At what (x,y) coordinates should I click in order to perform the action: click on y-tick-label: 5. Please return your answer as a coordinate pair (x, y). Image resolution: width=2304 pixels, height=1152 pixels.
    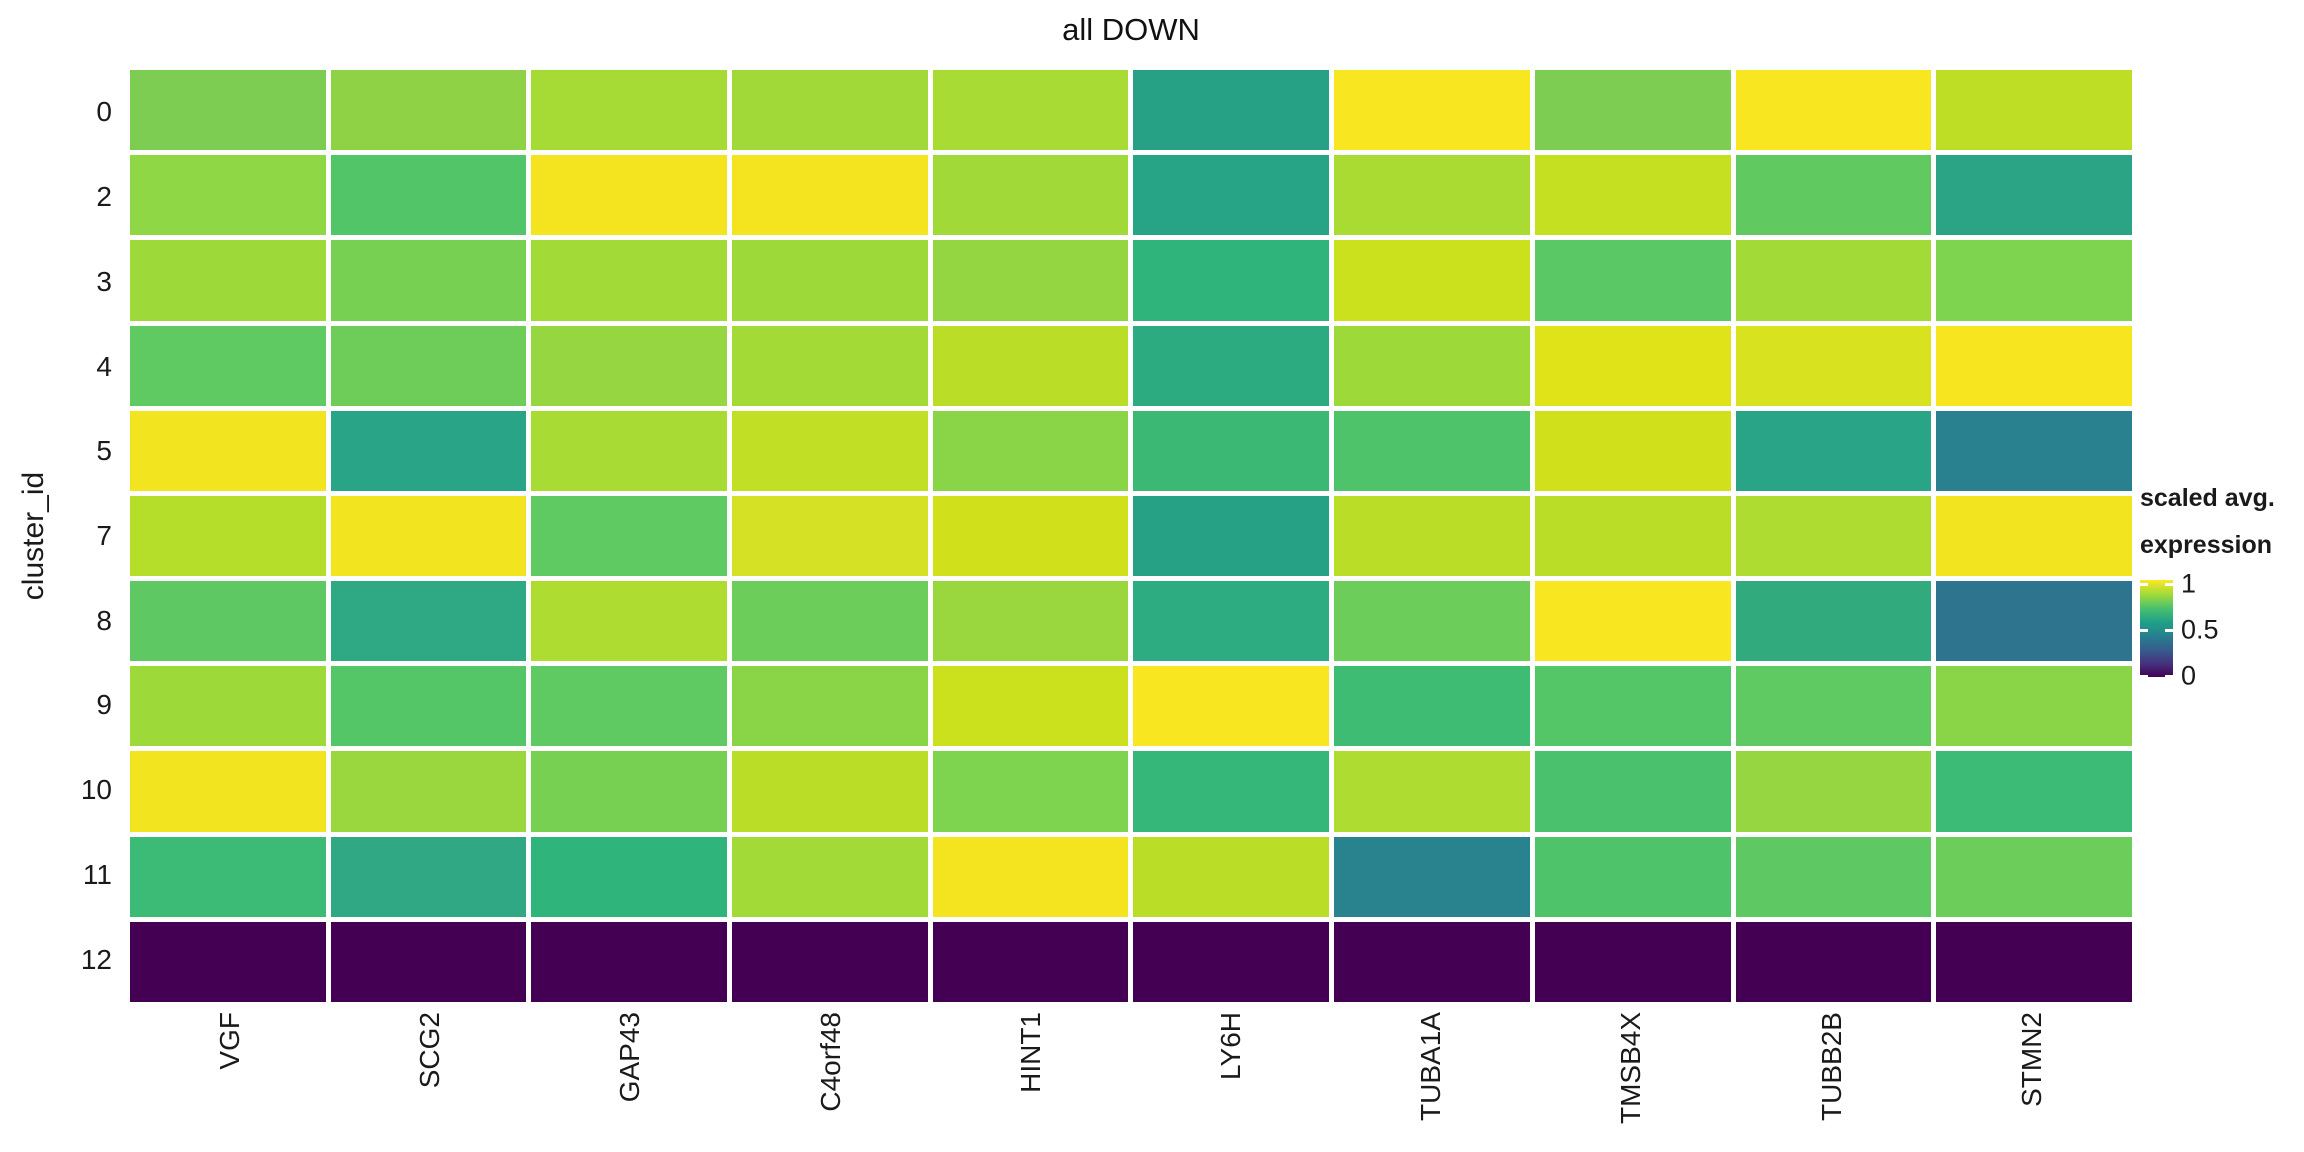
    Looking at the image, I should click on (104, 451).